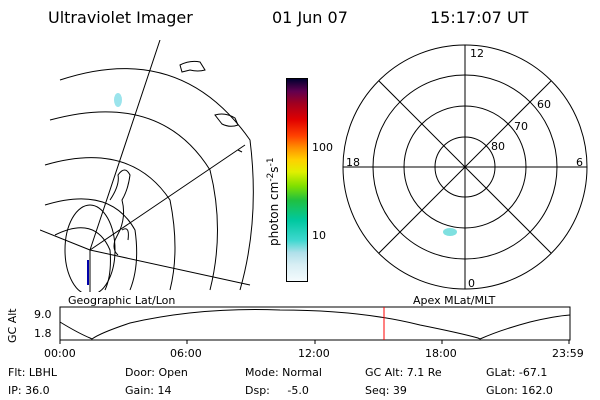 The height and width of the screenshot is (400, 600). Describe the element at coordinates (32, 372) in the screenshot. I see `info-filter: Flt: LBHL` at that location.